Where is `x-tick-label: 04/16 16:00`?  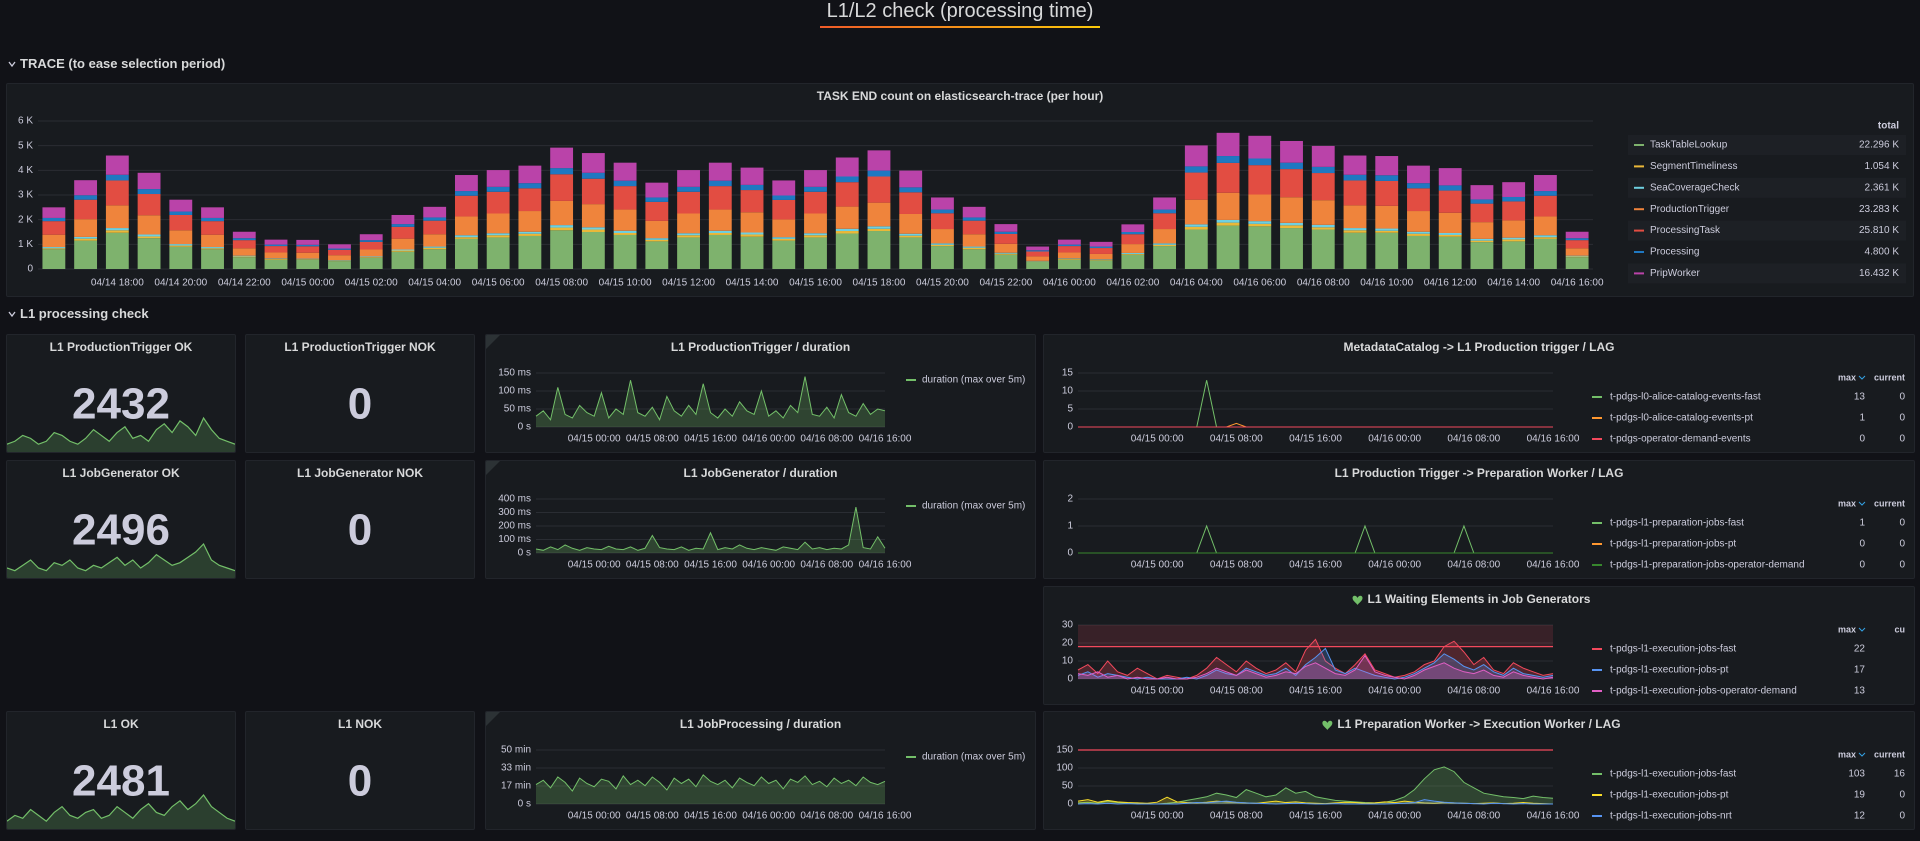
x-tick-label: 04/16 16:00 is located at coordinates (1553, 816).